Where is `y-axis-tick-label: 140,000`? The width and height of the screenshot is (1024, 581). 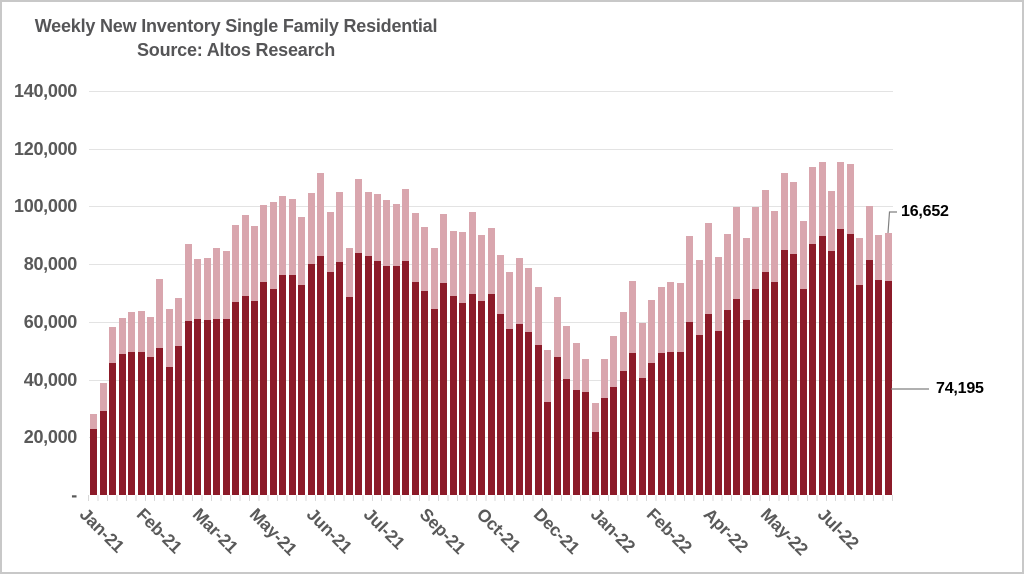
y-axis-tick-label: 140,000 is located at coordinates (45, 91).